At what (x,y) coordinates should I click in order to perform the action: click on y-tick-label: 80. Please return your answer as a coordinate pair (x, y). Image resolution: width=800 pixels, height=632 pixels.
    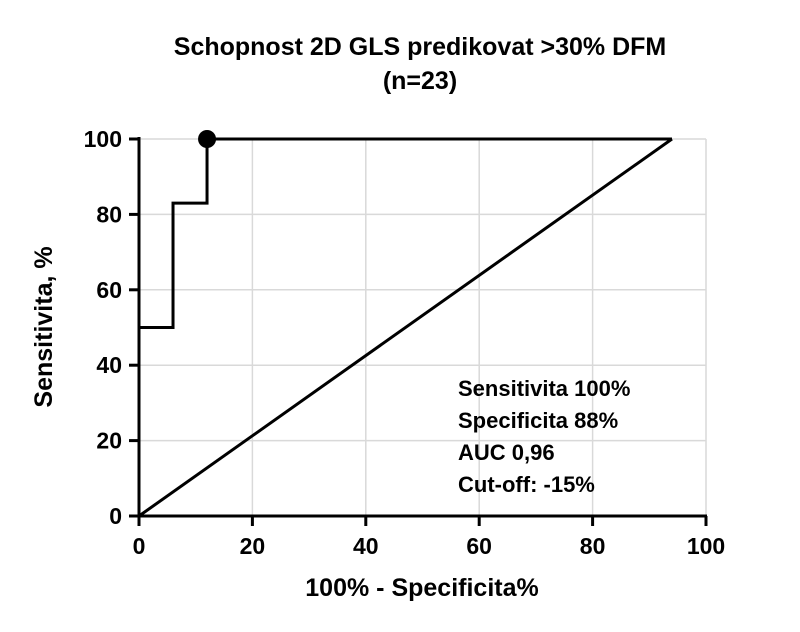
    Looking at the image, I should click on (109, 214).